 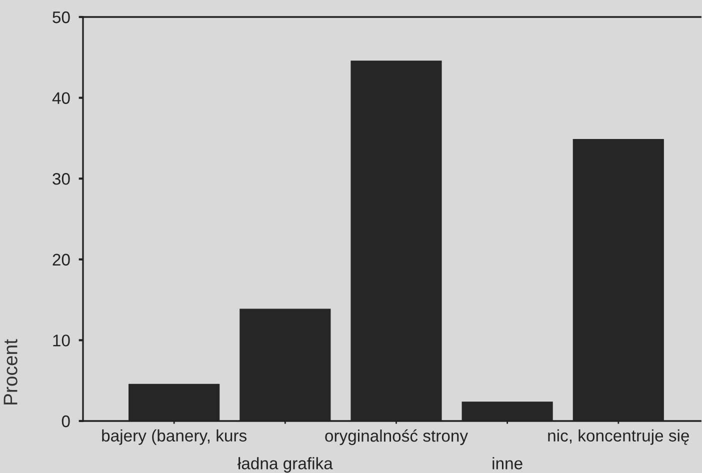 What do you see at coordinates (174, 437) in the screenshot?
I see `x-tick-label: bajery (banery, kurs` at bounding box center [174, 437].